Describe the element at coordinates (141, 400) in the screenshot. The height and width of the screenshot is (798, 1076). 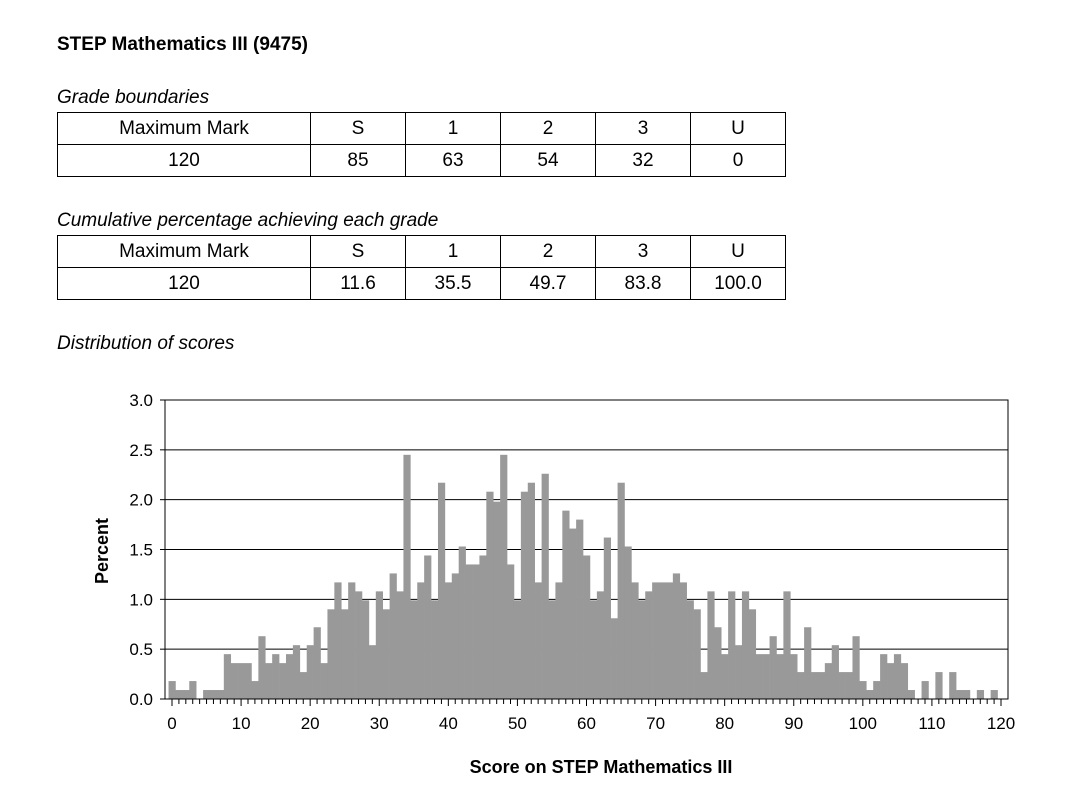
I see `y-tick-label: 3.0` at that location.